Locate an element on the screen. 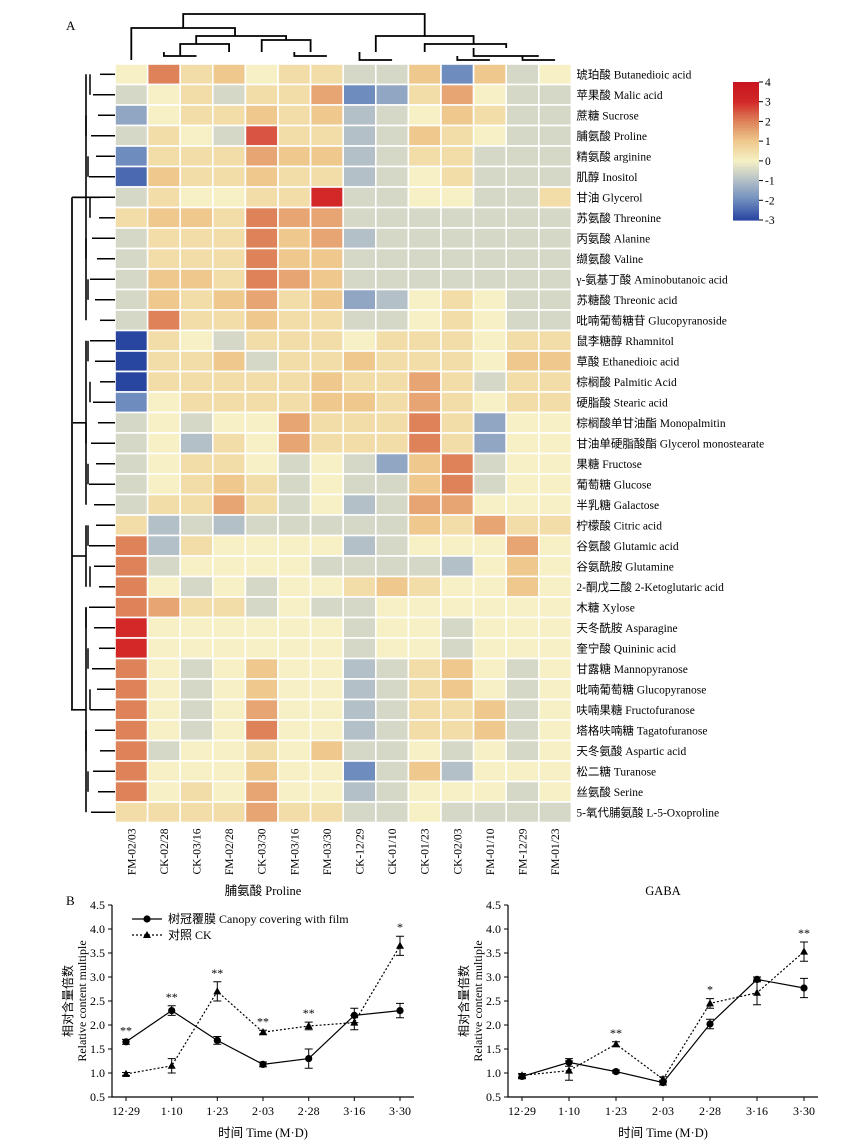 The image size is (859, 1147). heatmap-row-label: 5-氧代脯氨酸 L-5-Oxoproline is located at coordinates (647, 812).